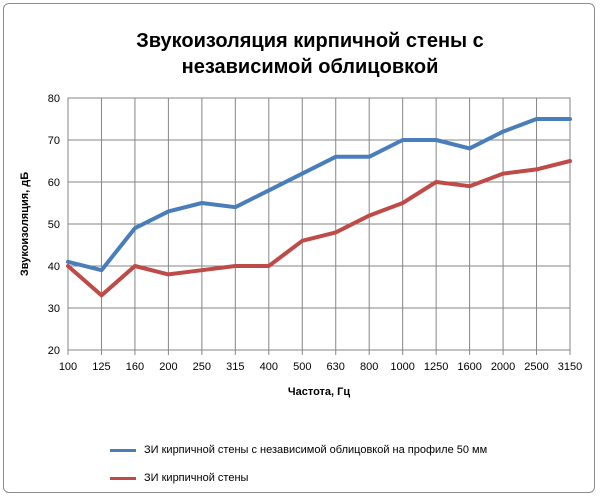  I want to click on x-tick-label: 315, so click(235, 367).